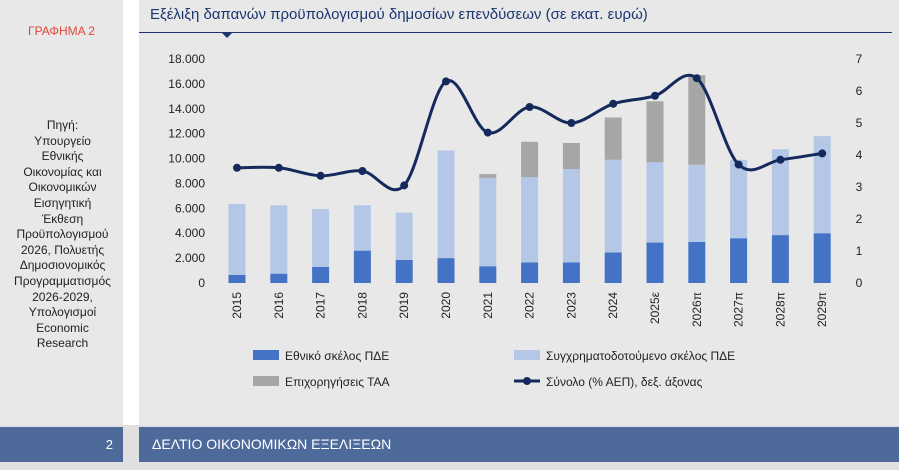 Image resolution: width=899 pixels, height=470 pixels. What do you see at coordinates (337, 356) in the screenshot?
I see `legend-national-label: Εθνικό σκέλος ΠΔΕ` at bounding box center [337, 356].